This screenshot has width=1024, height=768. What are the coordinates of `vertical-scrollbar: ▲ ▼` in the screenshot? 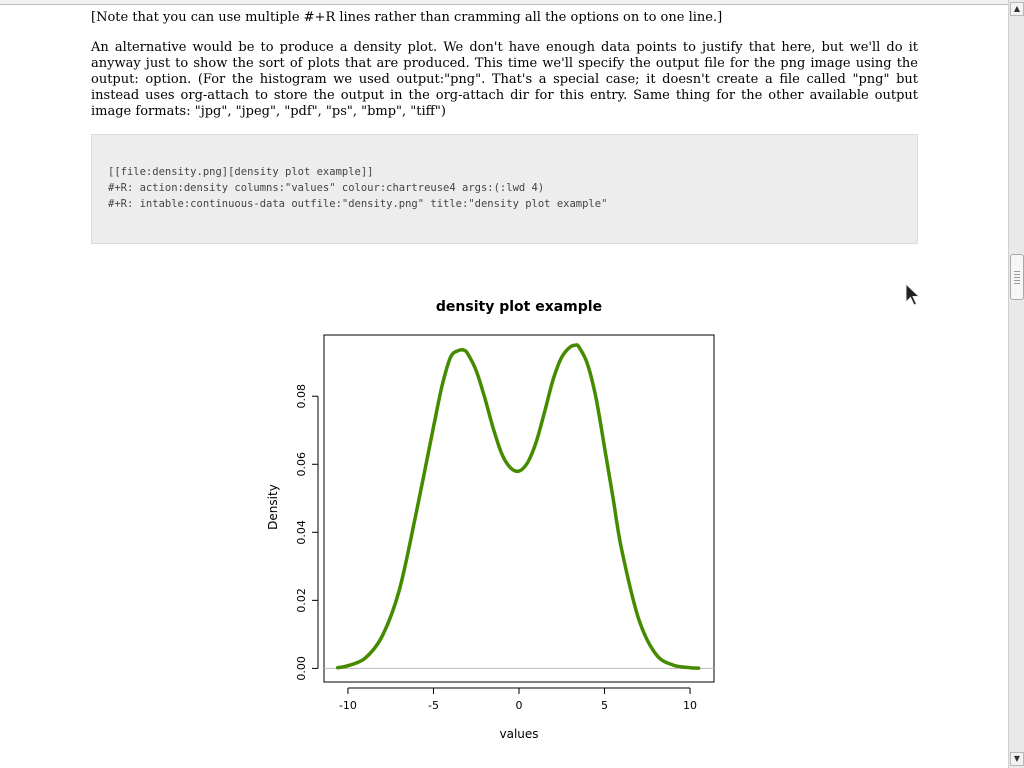 It's located at (1016, 384).